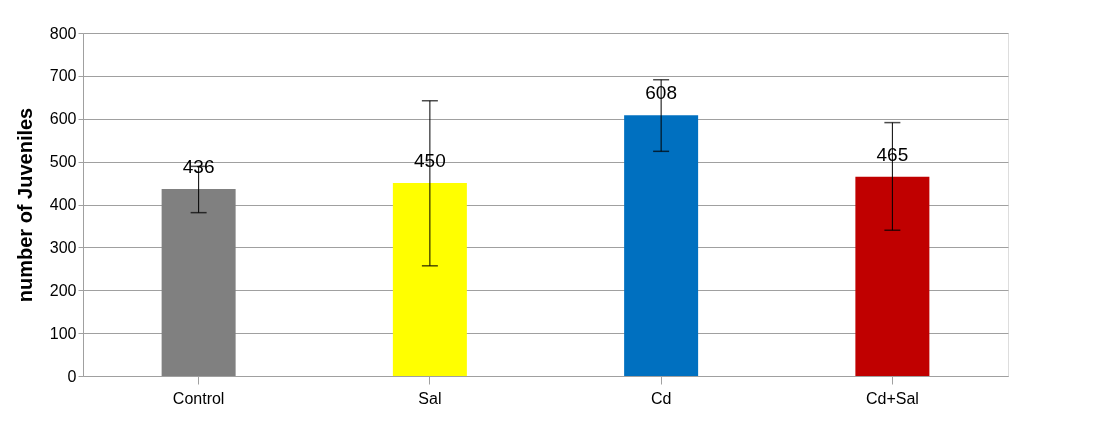 Image resolution: width=1101 pixels, height=445 pixels. What do you see at coordinates (198, 398) in the screenshot?
I see `x-tick-label: Control` at bounding box center [198, 398].